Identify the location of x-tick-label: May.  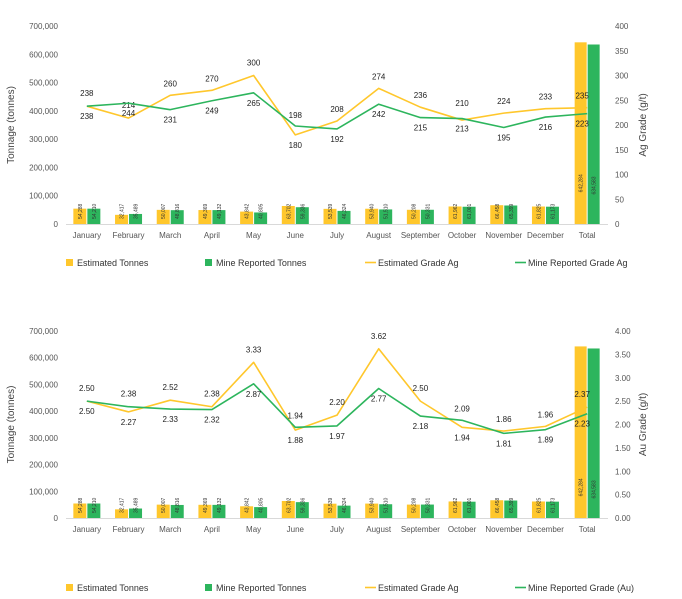
(253, 529).